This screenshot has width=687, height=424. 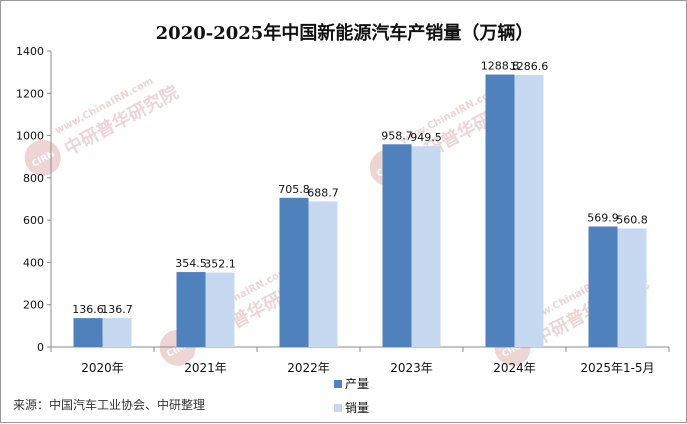 I want to click on legend-label-production: 产量, so click(x=357, y=384).